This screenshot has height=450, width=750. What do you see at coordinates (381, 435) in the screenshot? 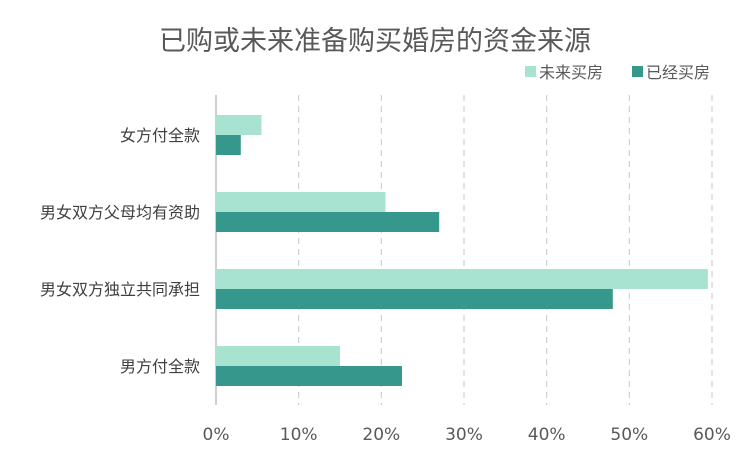
I see `x-tick-label: 20%` at bounding box center [381, 435].